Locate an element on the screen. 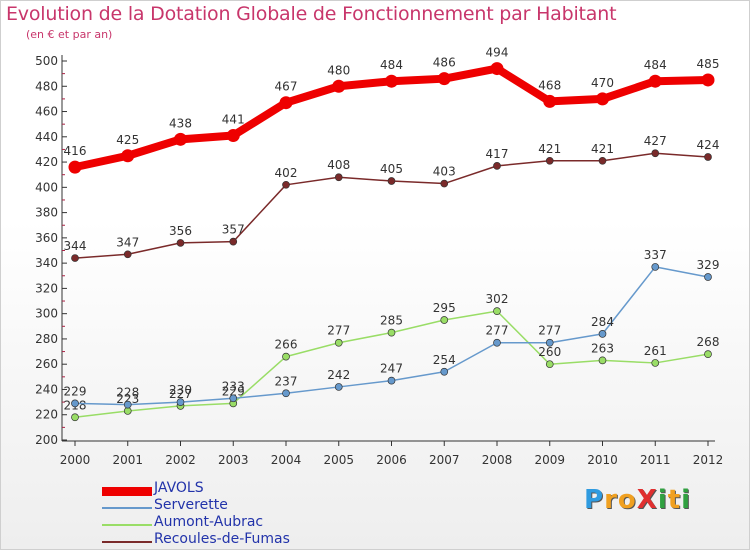  y-tick-label: 320 is located at coordinates (46, 288).